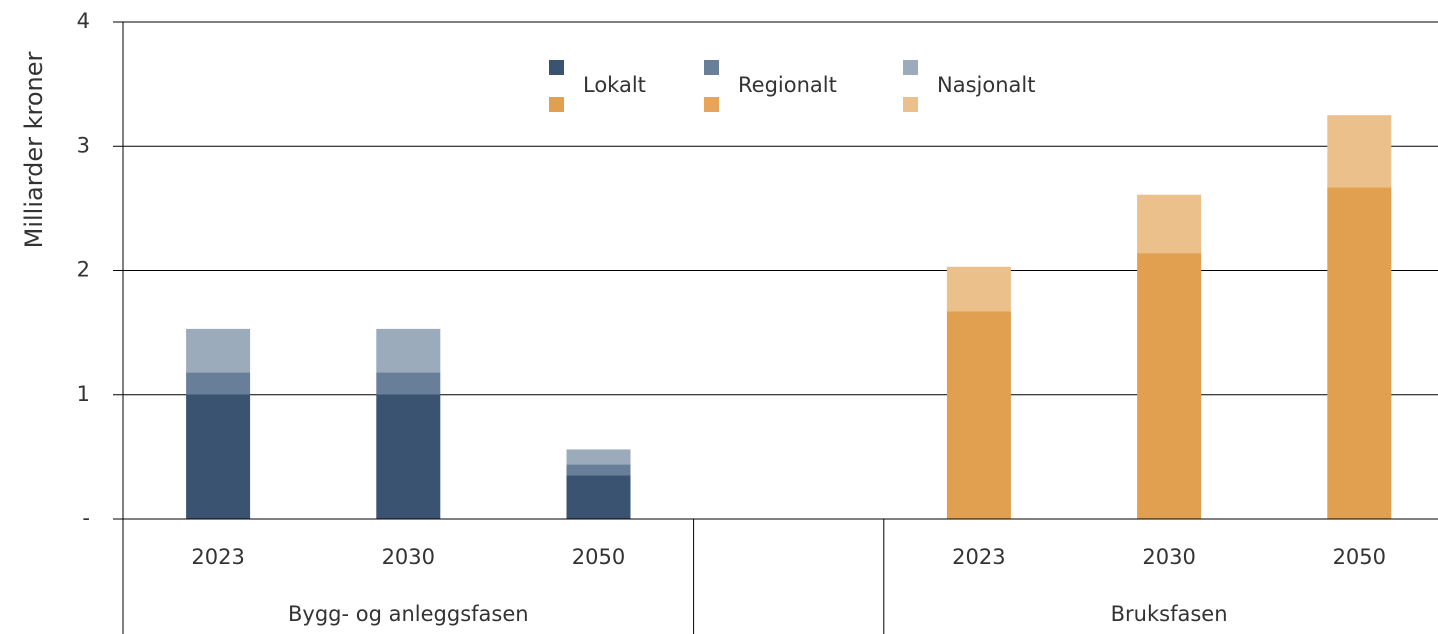  Describe the element at coordinates (408, 614) in the screenshot. I see `group-label: Bygg- og anleggsfasen` at that location.